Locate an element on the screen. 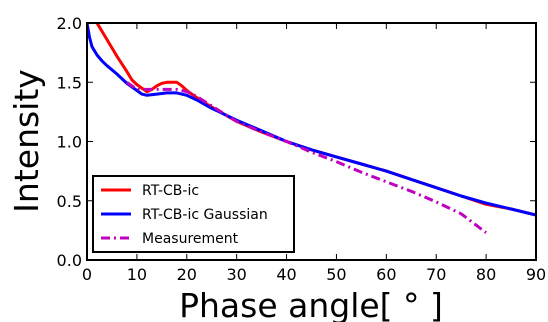 This screenshot has height=322, width=548. y-axis-label: Intensity is located at coordinates (26, 141).